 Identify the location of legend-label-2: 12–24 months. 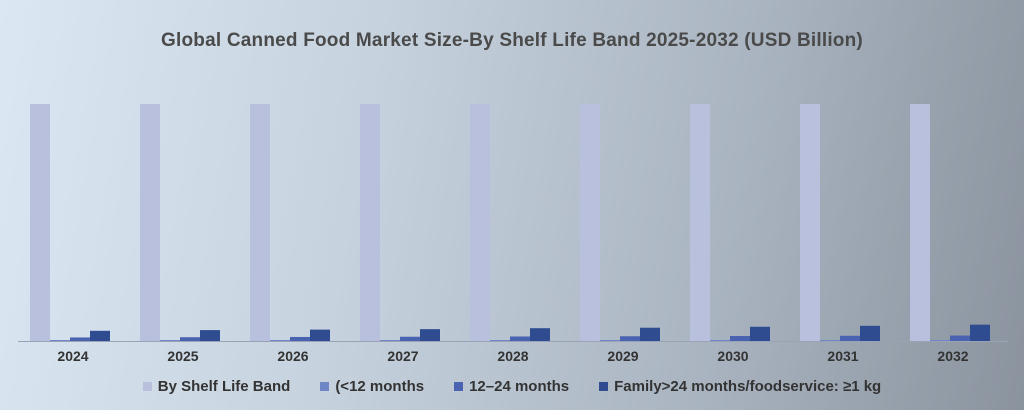
(519, 386).